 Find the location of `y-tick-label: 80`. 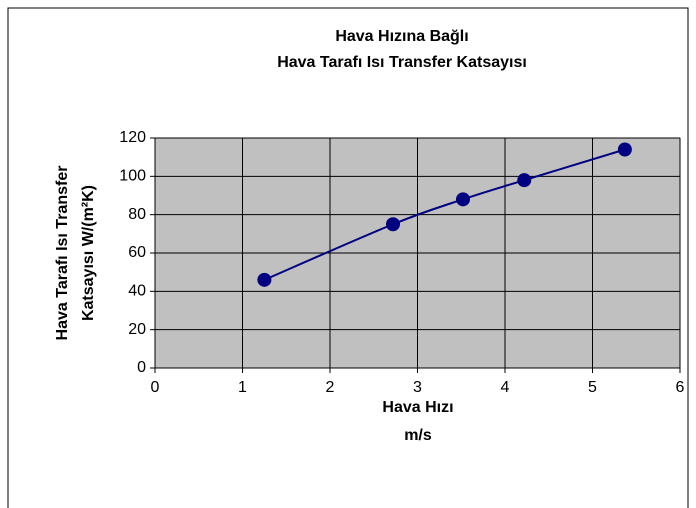

y-tick-label: 80 is located at coordinates (137, 214).